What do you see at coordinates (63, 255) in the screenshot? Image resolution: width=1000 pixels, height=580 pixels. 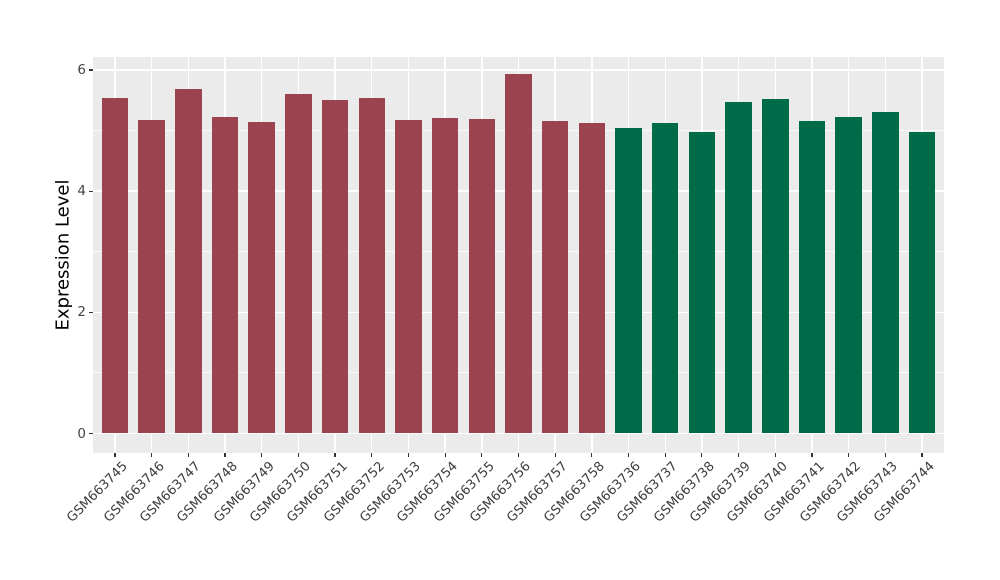 I see `y-axis-title: Expression Level` at bounding box center [63, 255].